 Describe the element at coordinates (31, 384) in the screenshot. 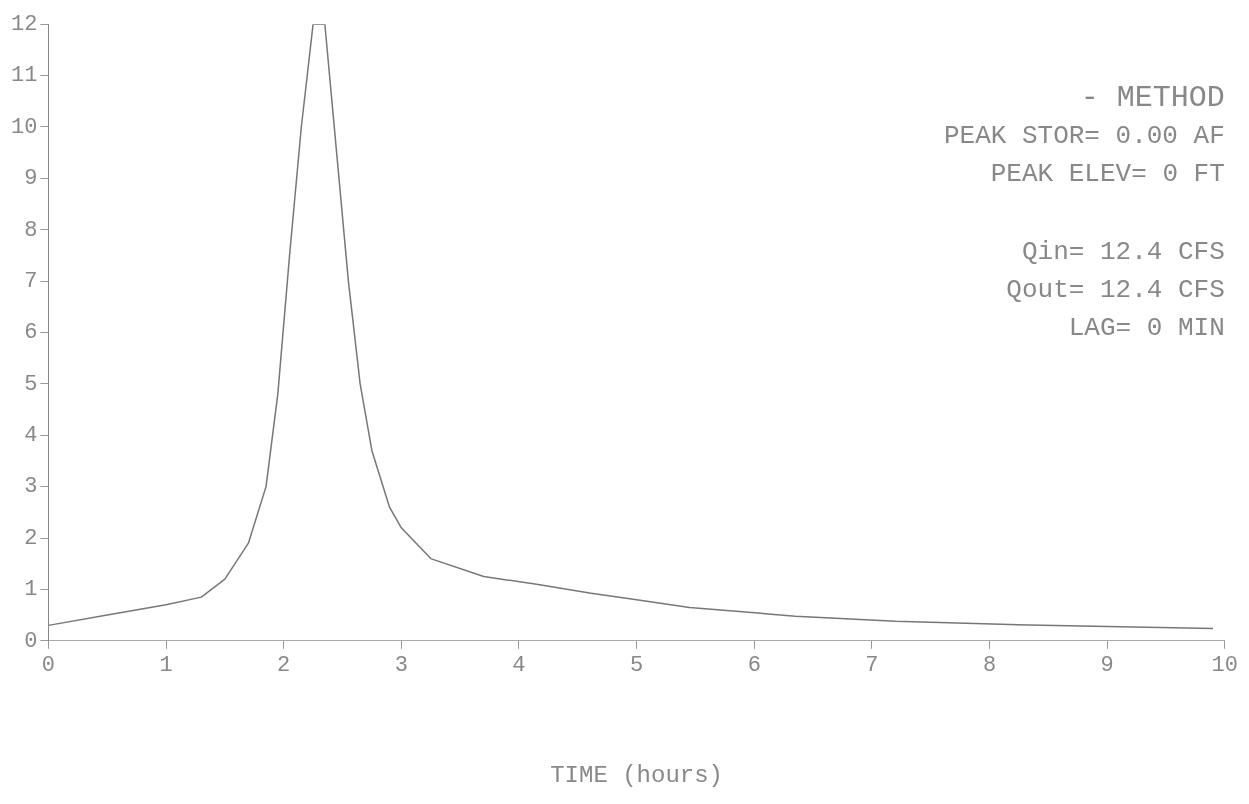

I see `y-tick-label: 5` at that location.